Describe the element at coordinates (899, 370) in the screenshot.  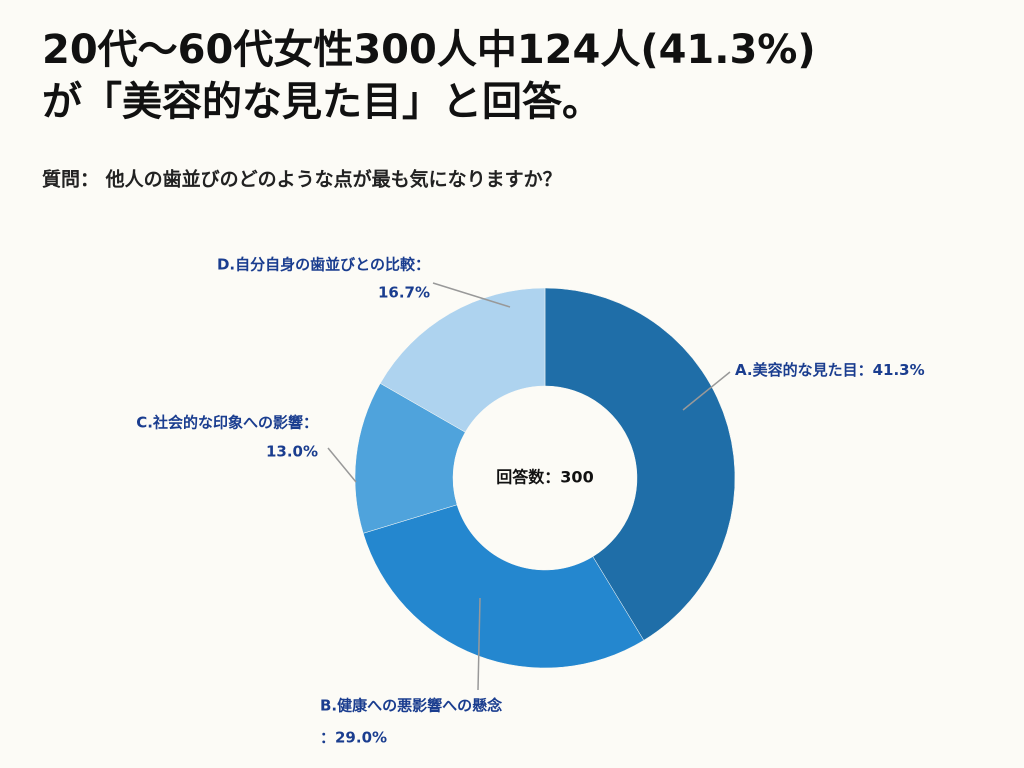
I see `value-label: 41.3%` at that location.